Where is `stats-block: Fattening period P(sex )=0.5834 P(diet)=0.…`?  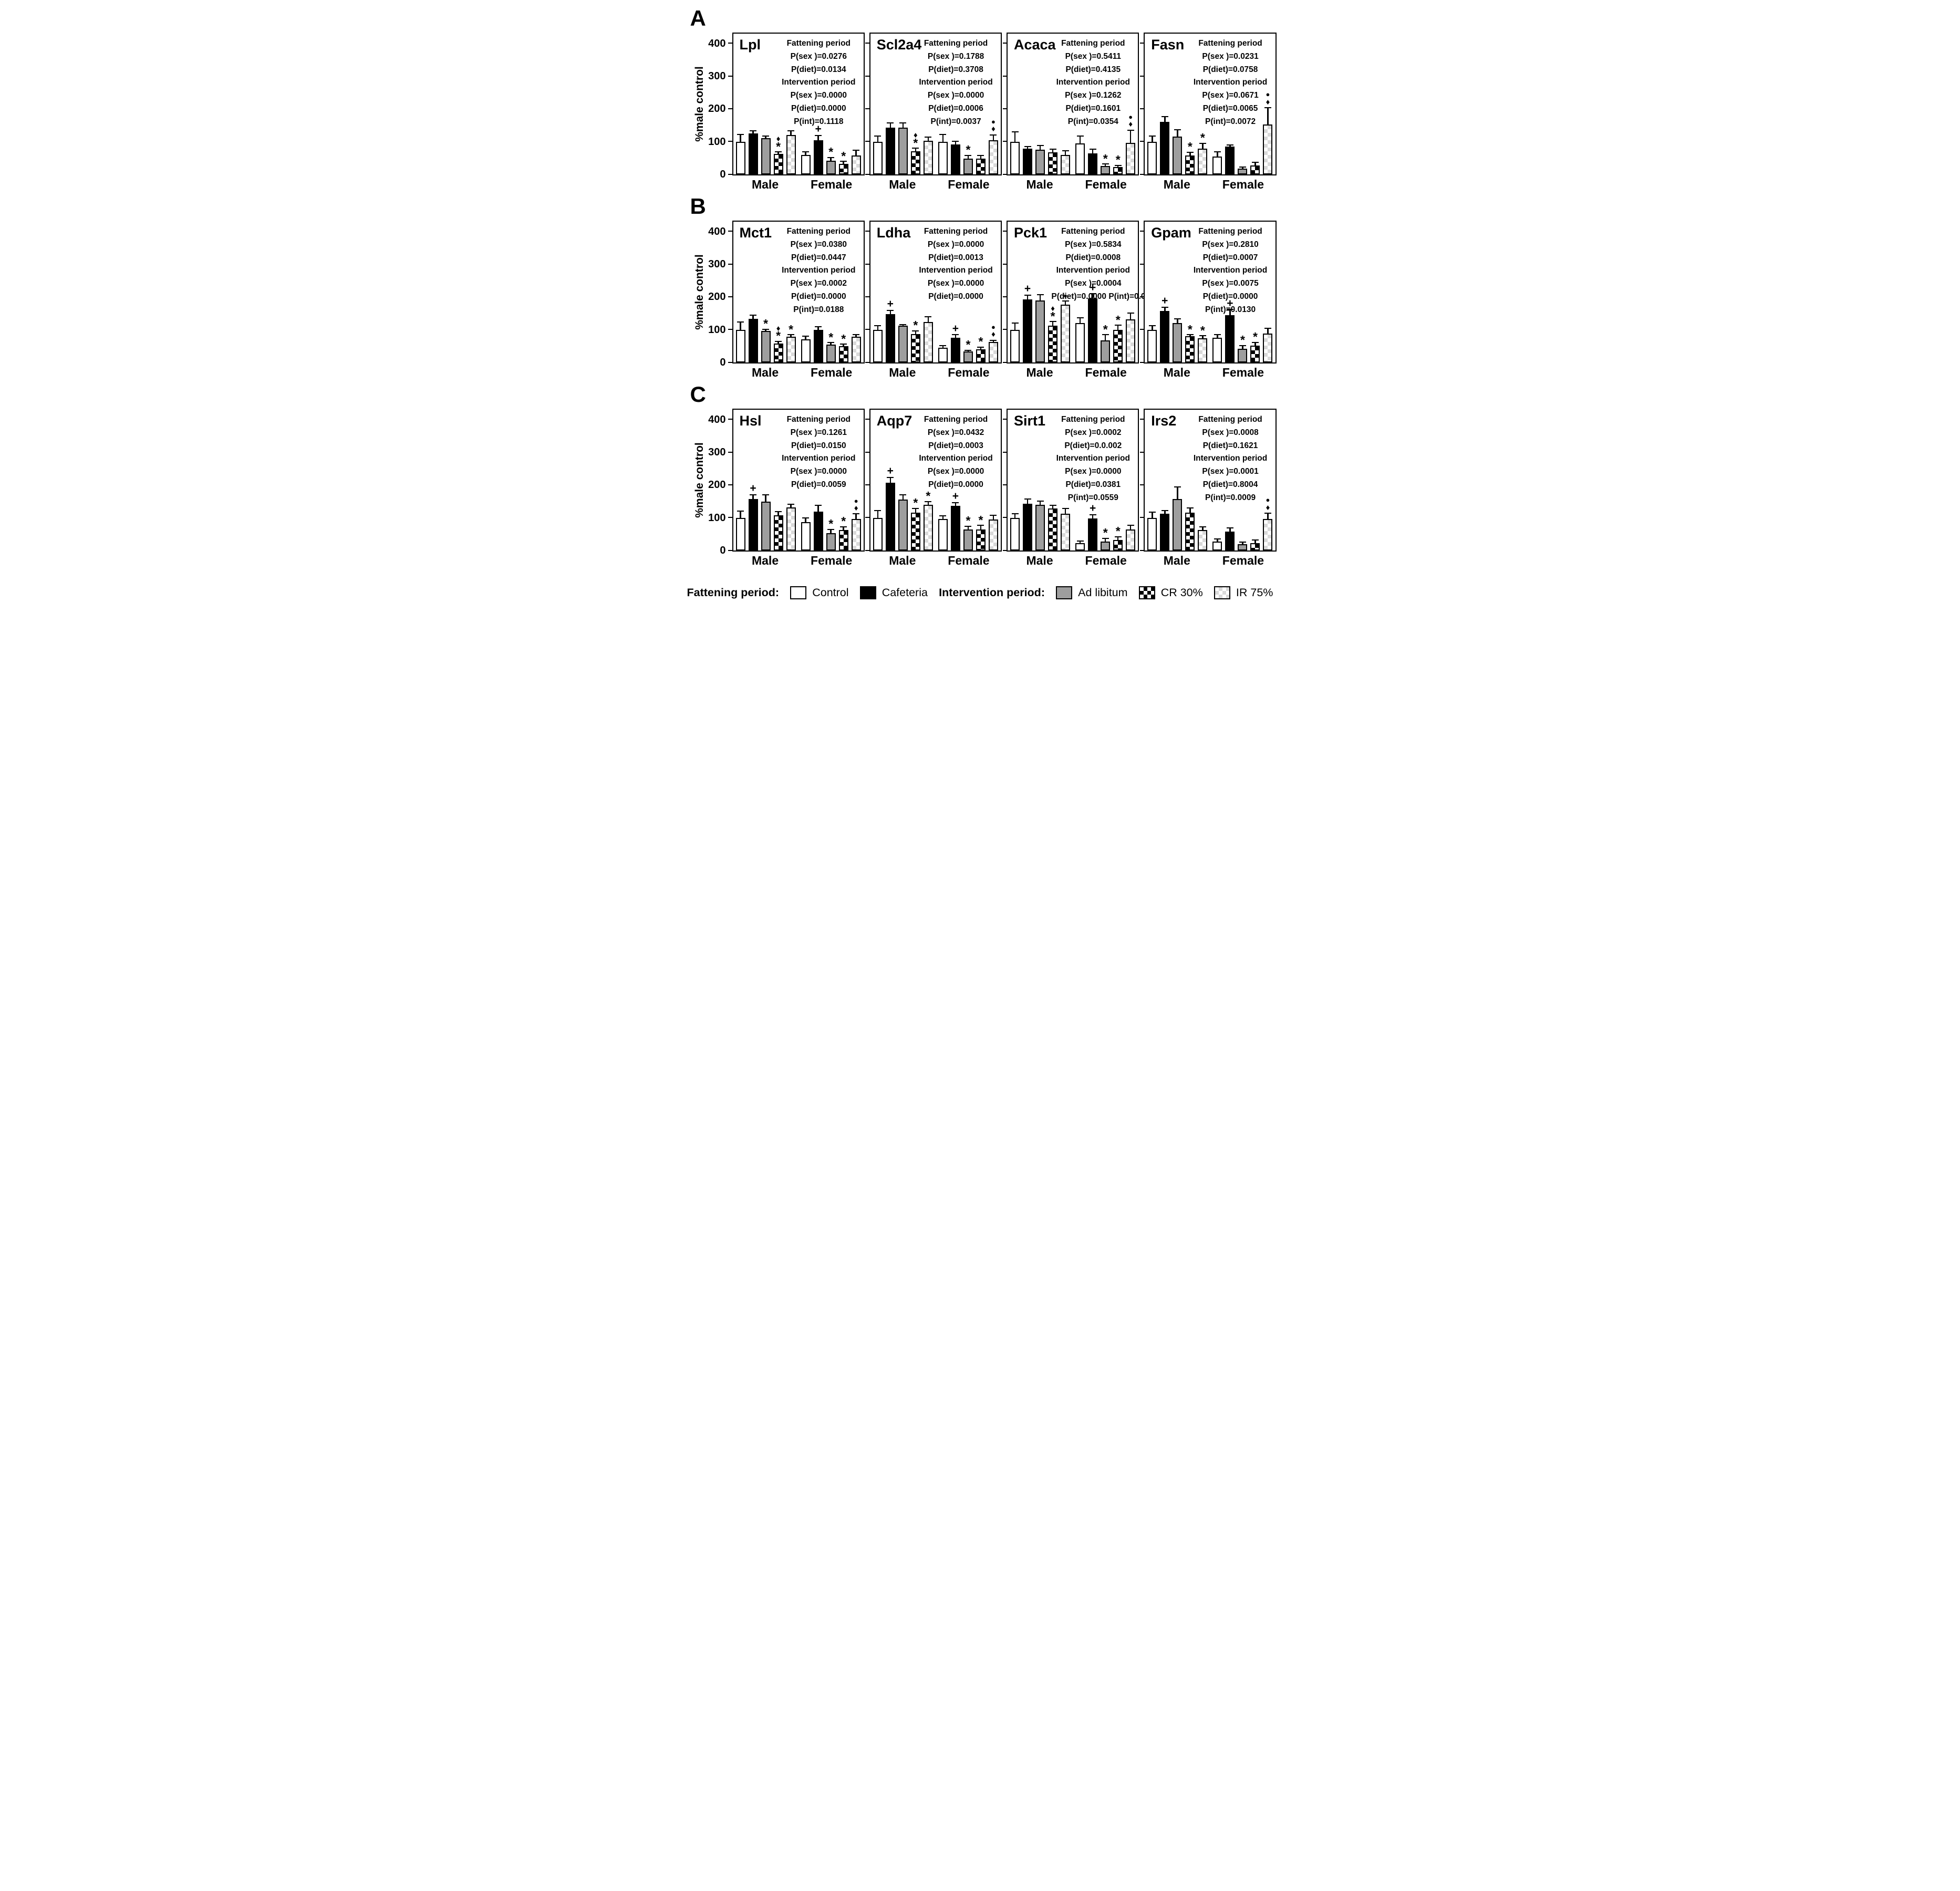 stats-block: Fattening period P(sex )=0.5834 P(diet)=0.… is located at coordinates (1105, 264).